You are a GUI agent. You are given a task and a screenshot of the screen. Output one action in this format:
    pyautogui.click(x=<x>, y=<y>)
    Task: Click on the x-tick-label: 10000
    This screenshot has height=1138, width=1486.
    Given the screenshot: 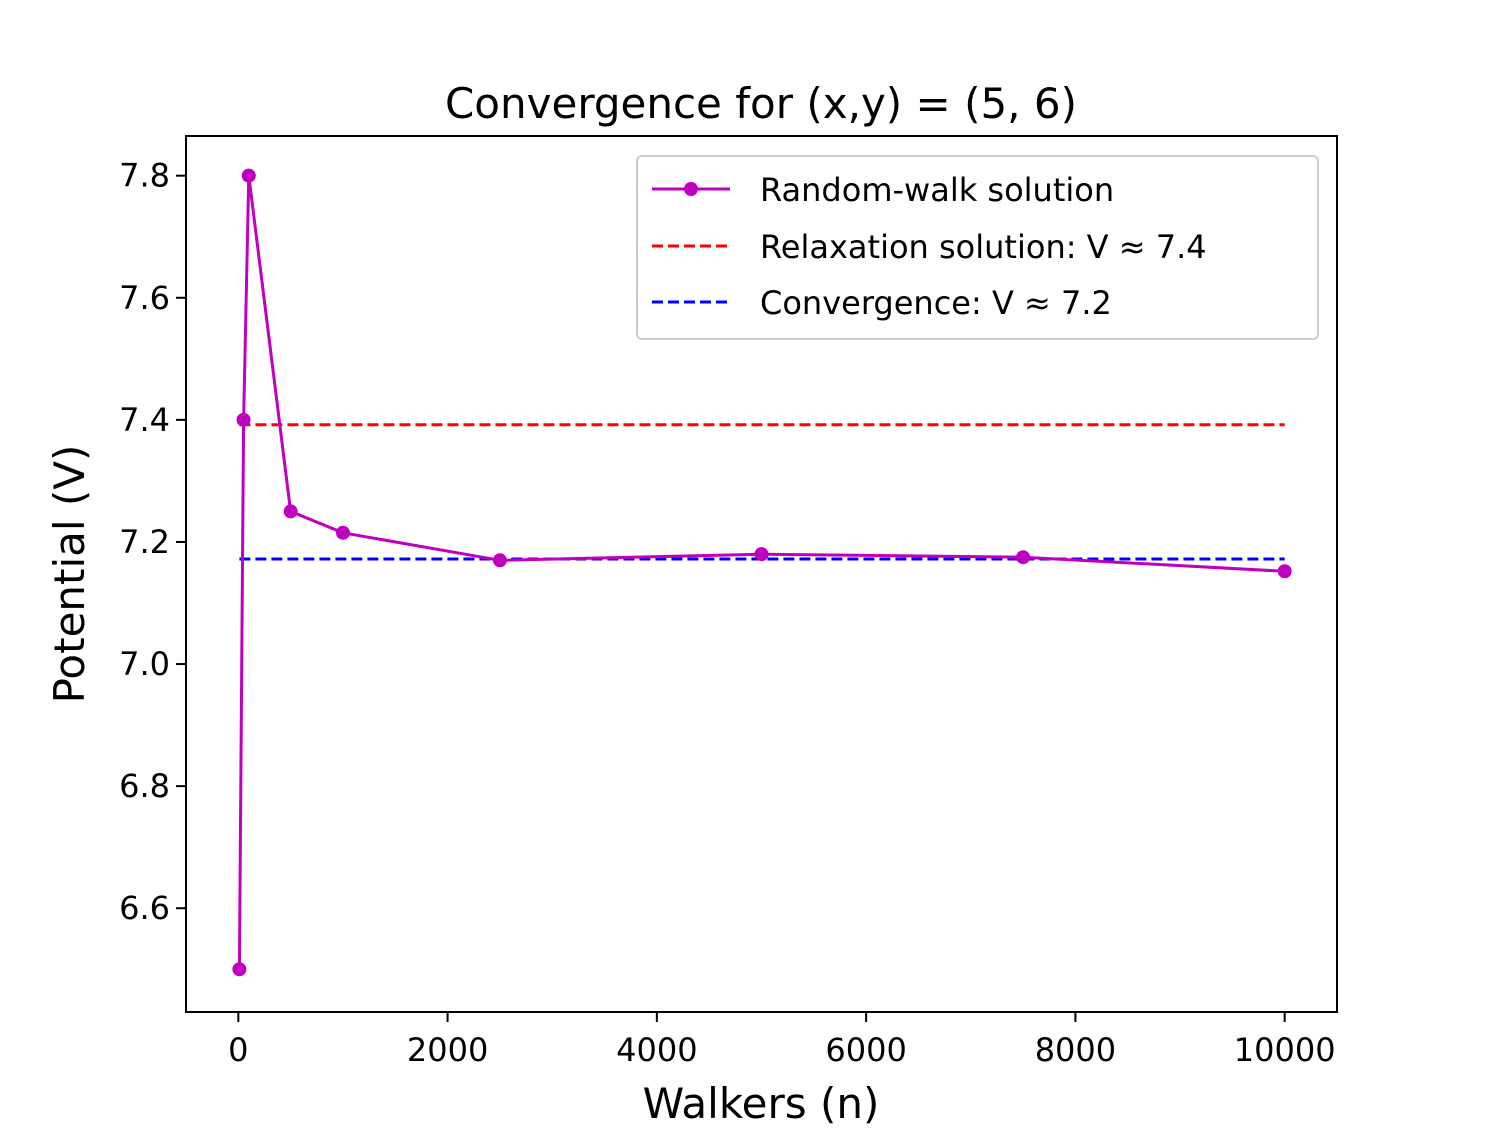 What is the action you would take?
    pyautogui.click(x=1285, y=1050)
    